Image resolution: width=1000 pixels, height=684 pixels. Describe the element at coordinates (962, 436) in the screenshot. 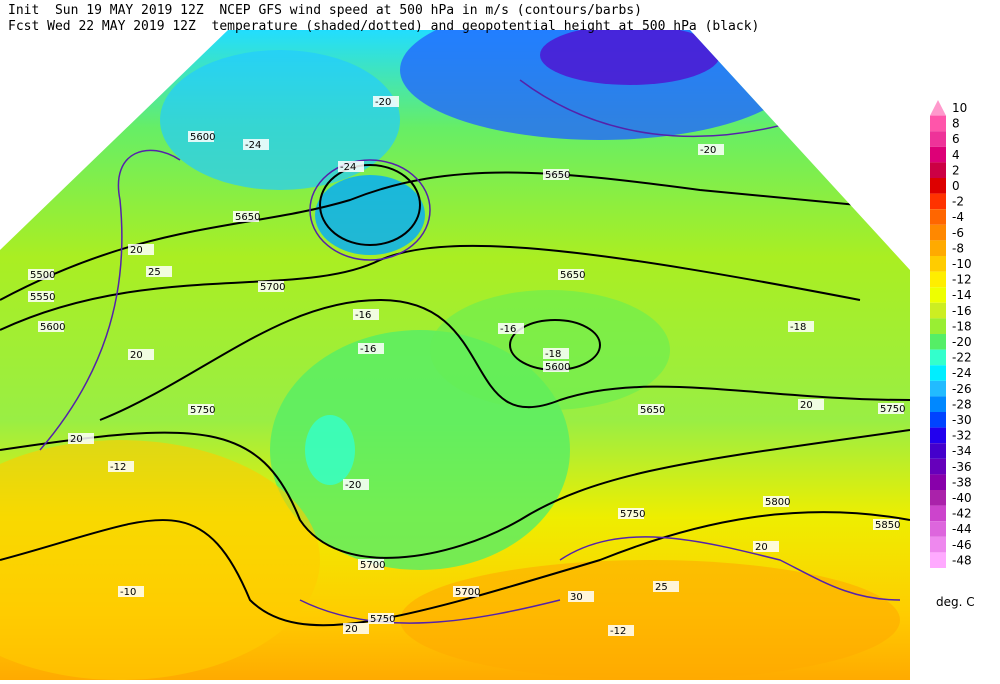

I see `colorbar-label: -32` at that location.